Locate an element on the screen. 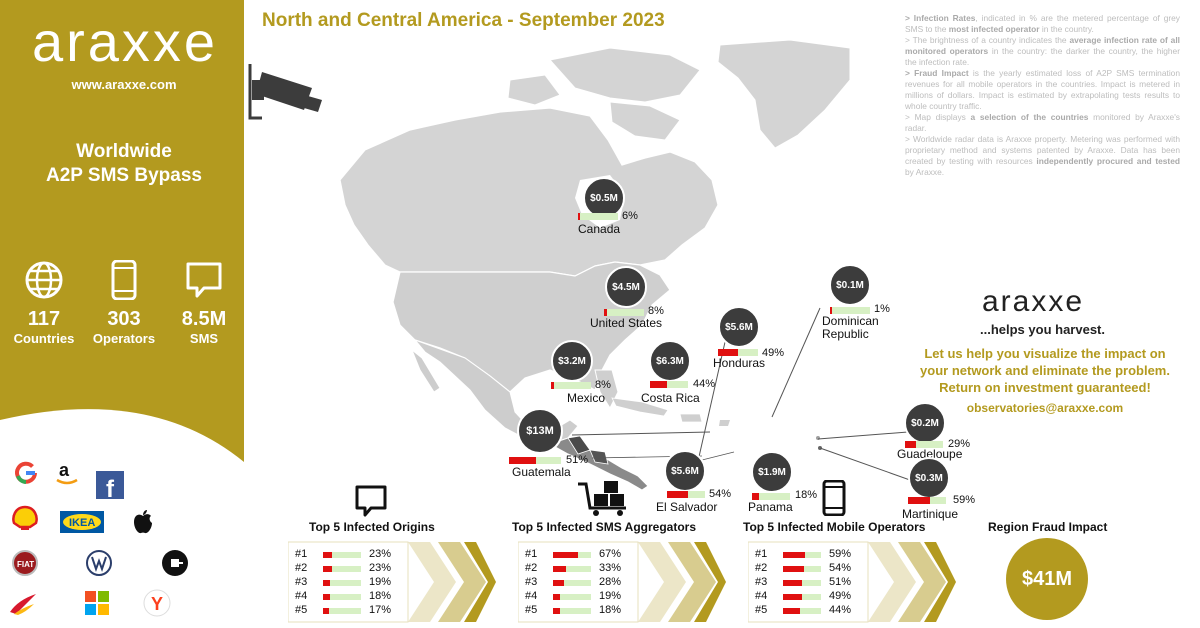 The image size is (1200, 628). panel-row: #4 19% is located at coordinates (573, 596).